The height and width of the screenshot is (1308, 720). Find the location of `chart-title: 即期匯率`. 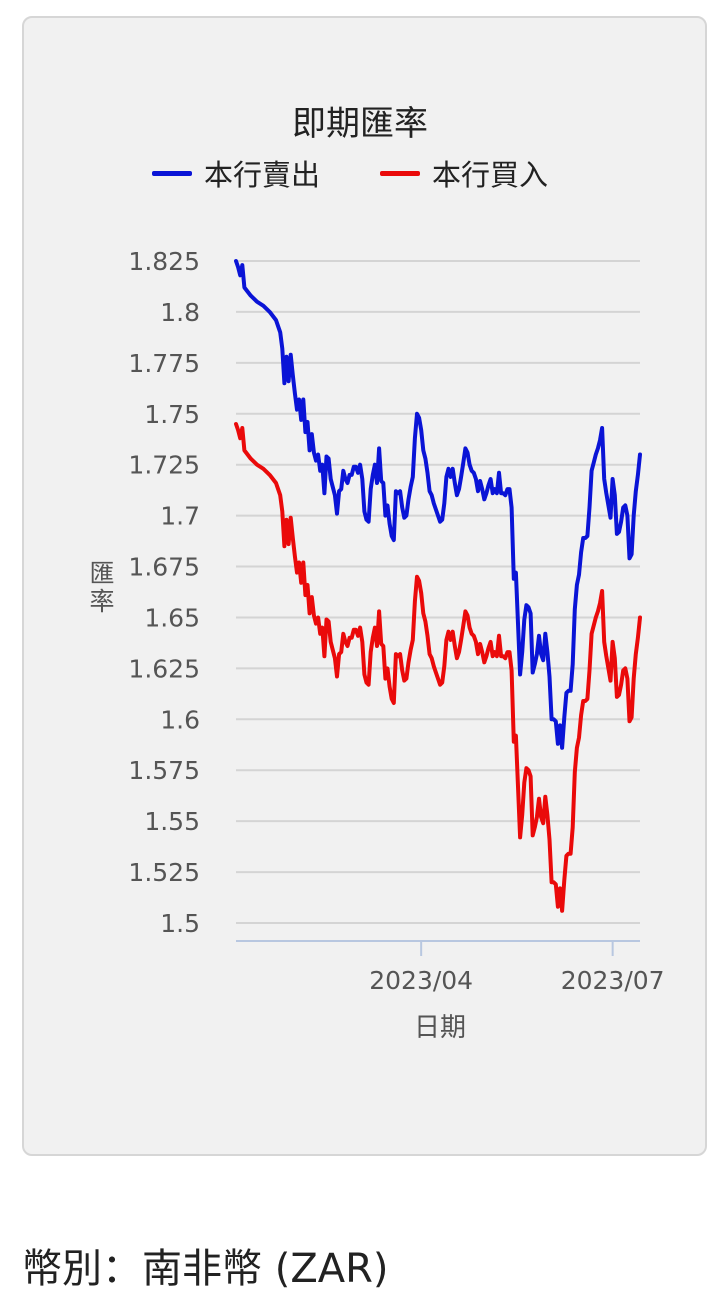

chart-title: 即期匯率 is located at coordinates (360, 124).